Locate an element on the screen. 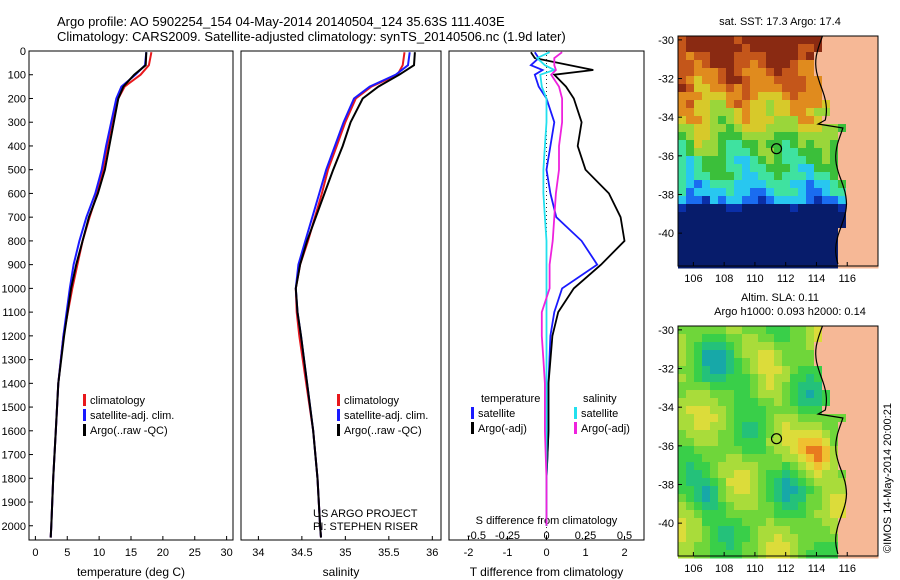 Image resolution: width=900 pixels, height=580 pixels. depth-tick-label: 1700 is located at coordinates (14, 456).